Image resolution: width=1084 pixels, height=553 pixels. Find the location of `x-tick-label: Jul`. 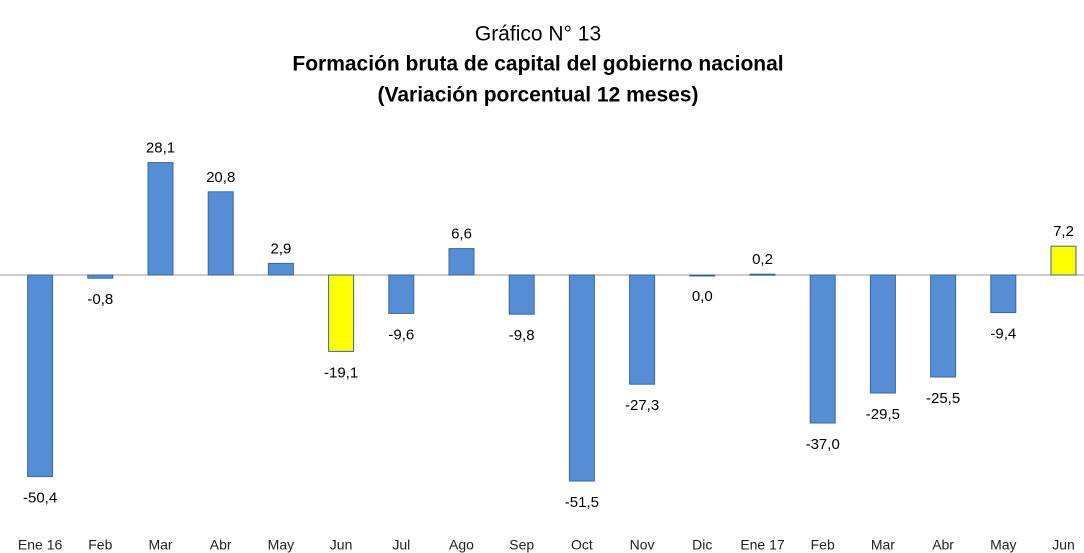

x-tick-label: Jul is located at coordinates (401, 545).